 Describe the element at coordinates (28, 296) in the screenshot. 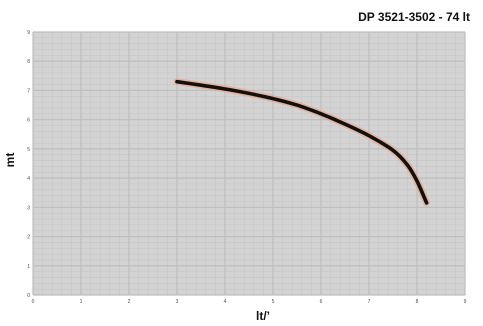

I see `y-tick-label: 0` at that location.